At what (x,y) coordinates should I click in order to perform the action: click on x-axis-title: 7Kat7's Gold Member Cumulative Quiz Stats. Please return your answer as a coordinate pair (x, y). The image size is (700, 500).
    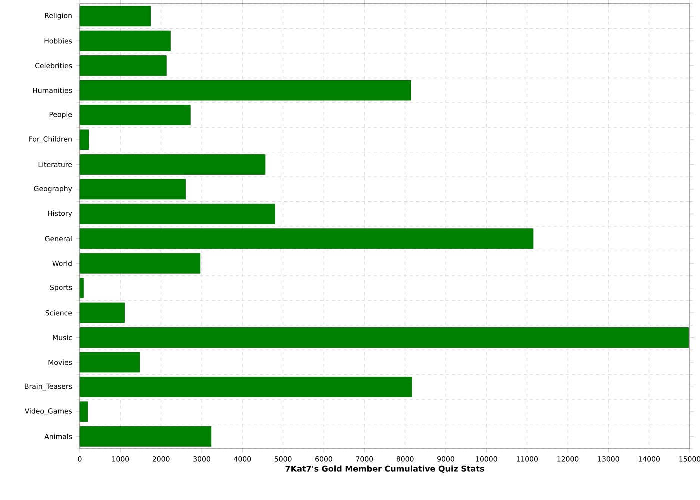
    Looking at the image, I should click on (385, 469).